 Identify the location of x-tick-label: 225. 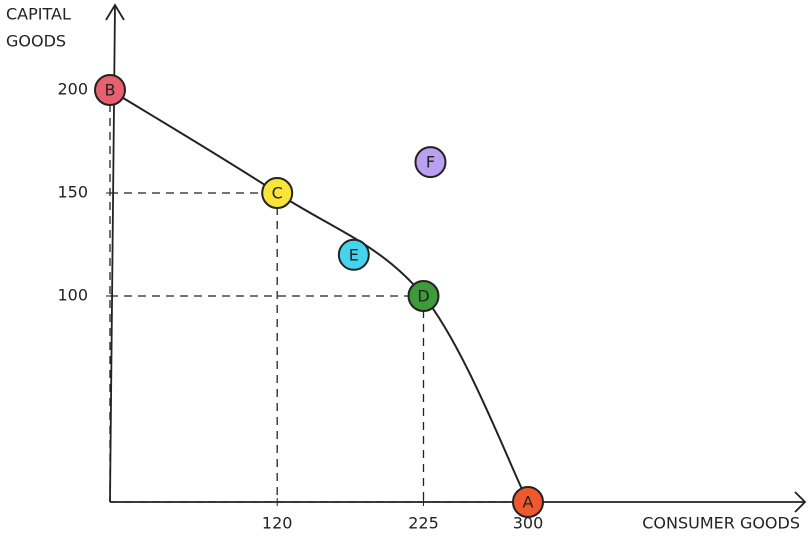
(423, 523).